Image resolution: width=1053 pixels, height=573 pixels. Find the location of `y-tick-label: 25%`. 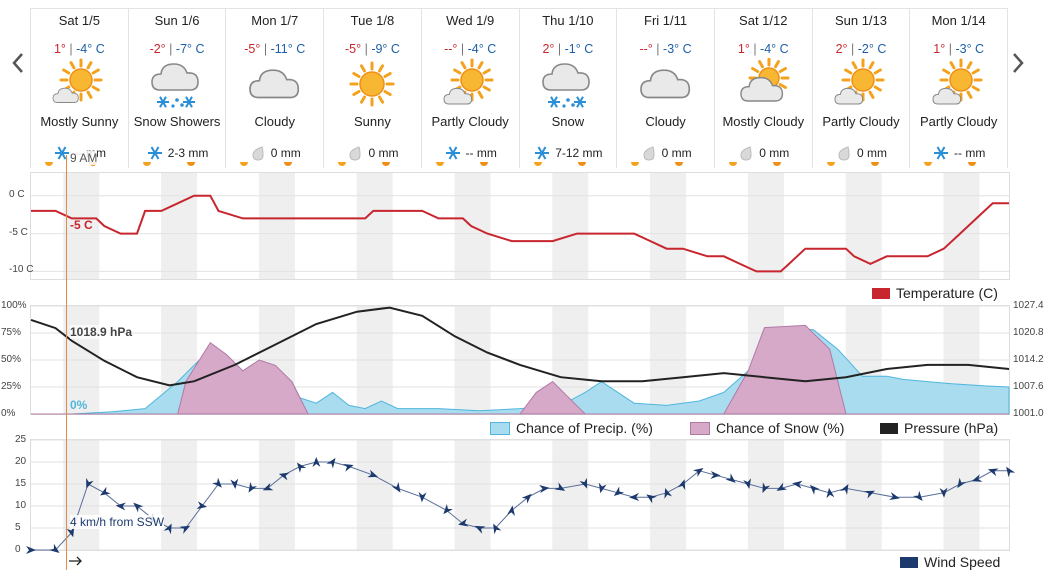

y-tick-label: 25% is located at coordinates (11, 386).